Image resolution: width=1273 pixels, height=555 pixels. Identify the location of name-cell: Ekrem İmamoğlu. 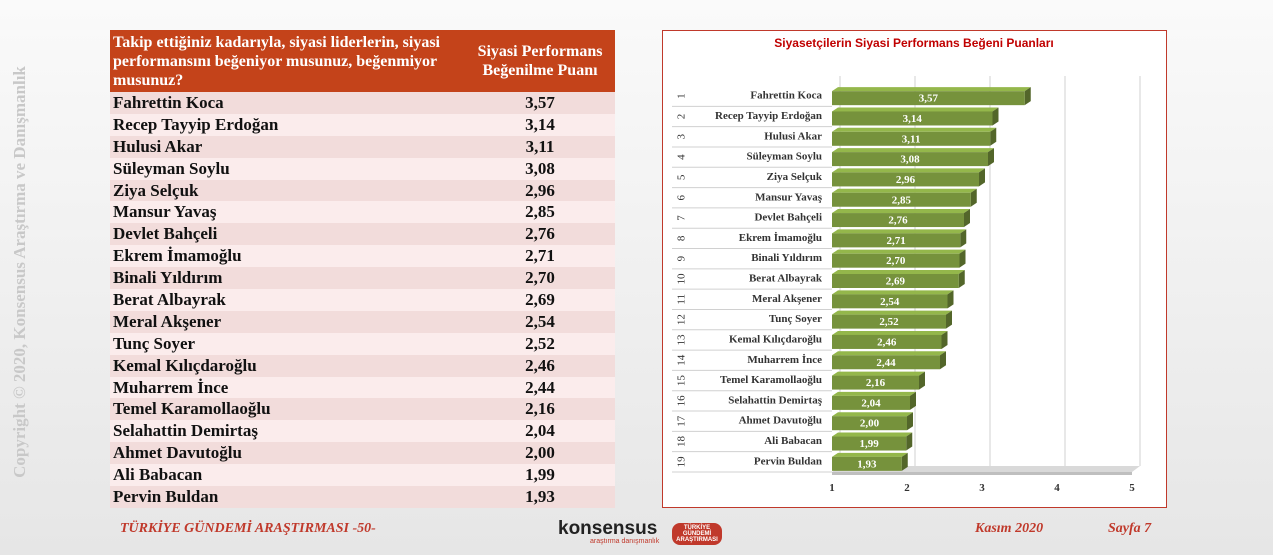
(287, 256).